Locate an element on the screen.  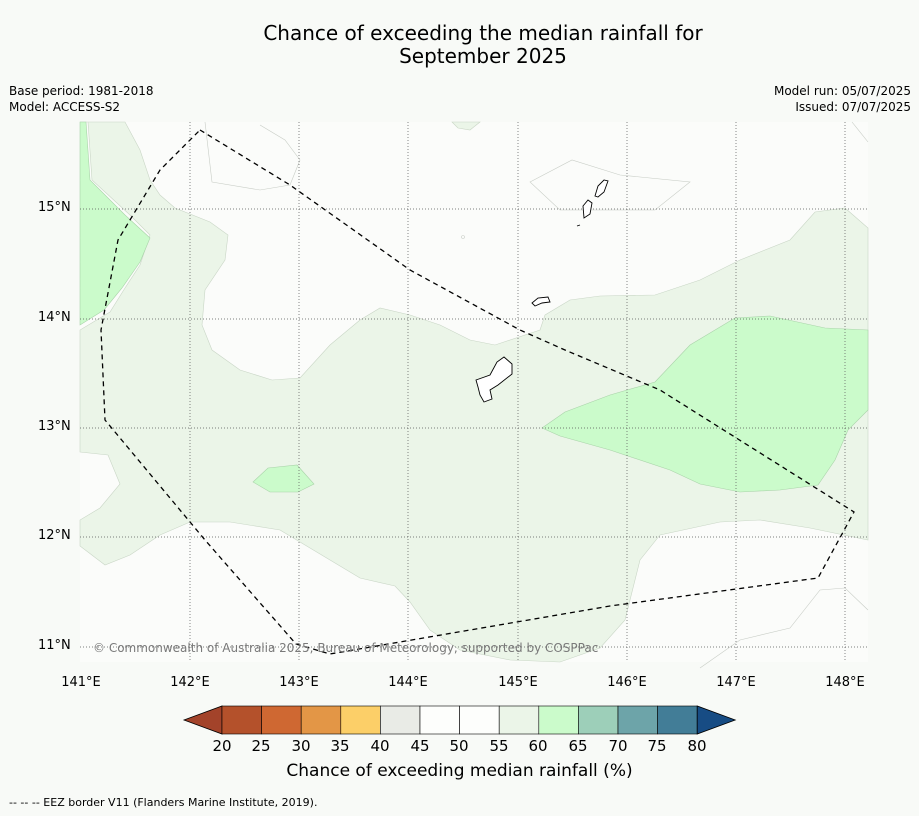
issued-text: Issued: 07/07/2025 is located at coordinates (853, 107).